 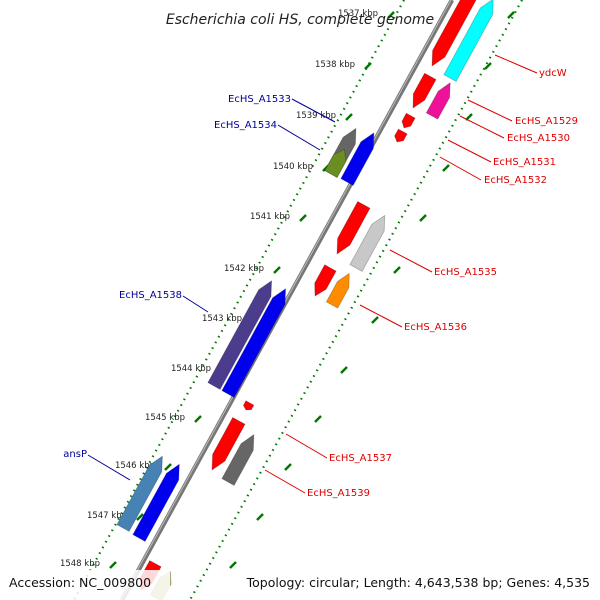 What do you see at coordinates (80, 582) in the screenshot?
I see `accession-text: Accession: NC_009800` at bounding box center [80, 582].